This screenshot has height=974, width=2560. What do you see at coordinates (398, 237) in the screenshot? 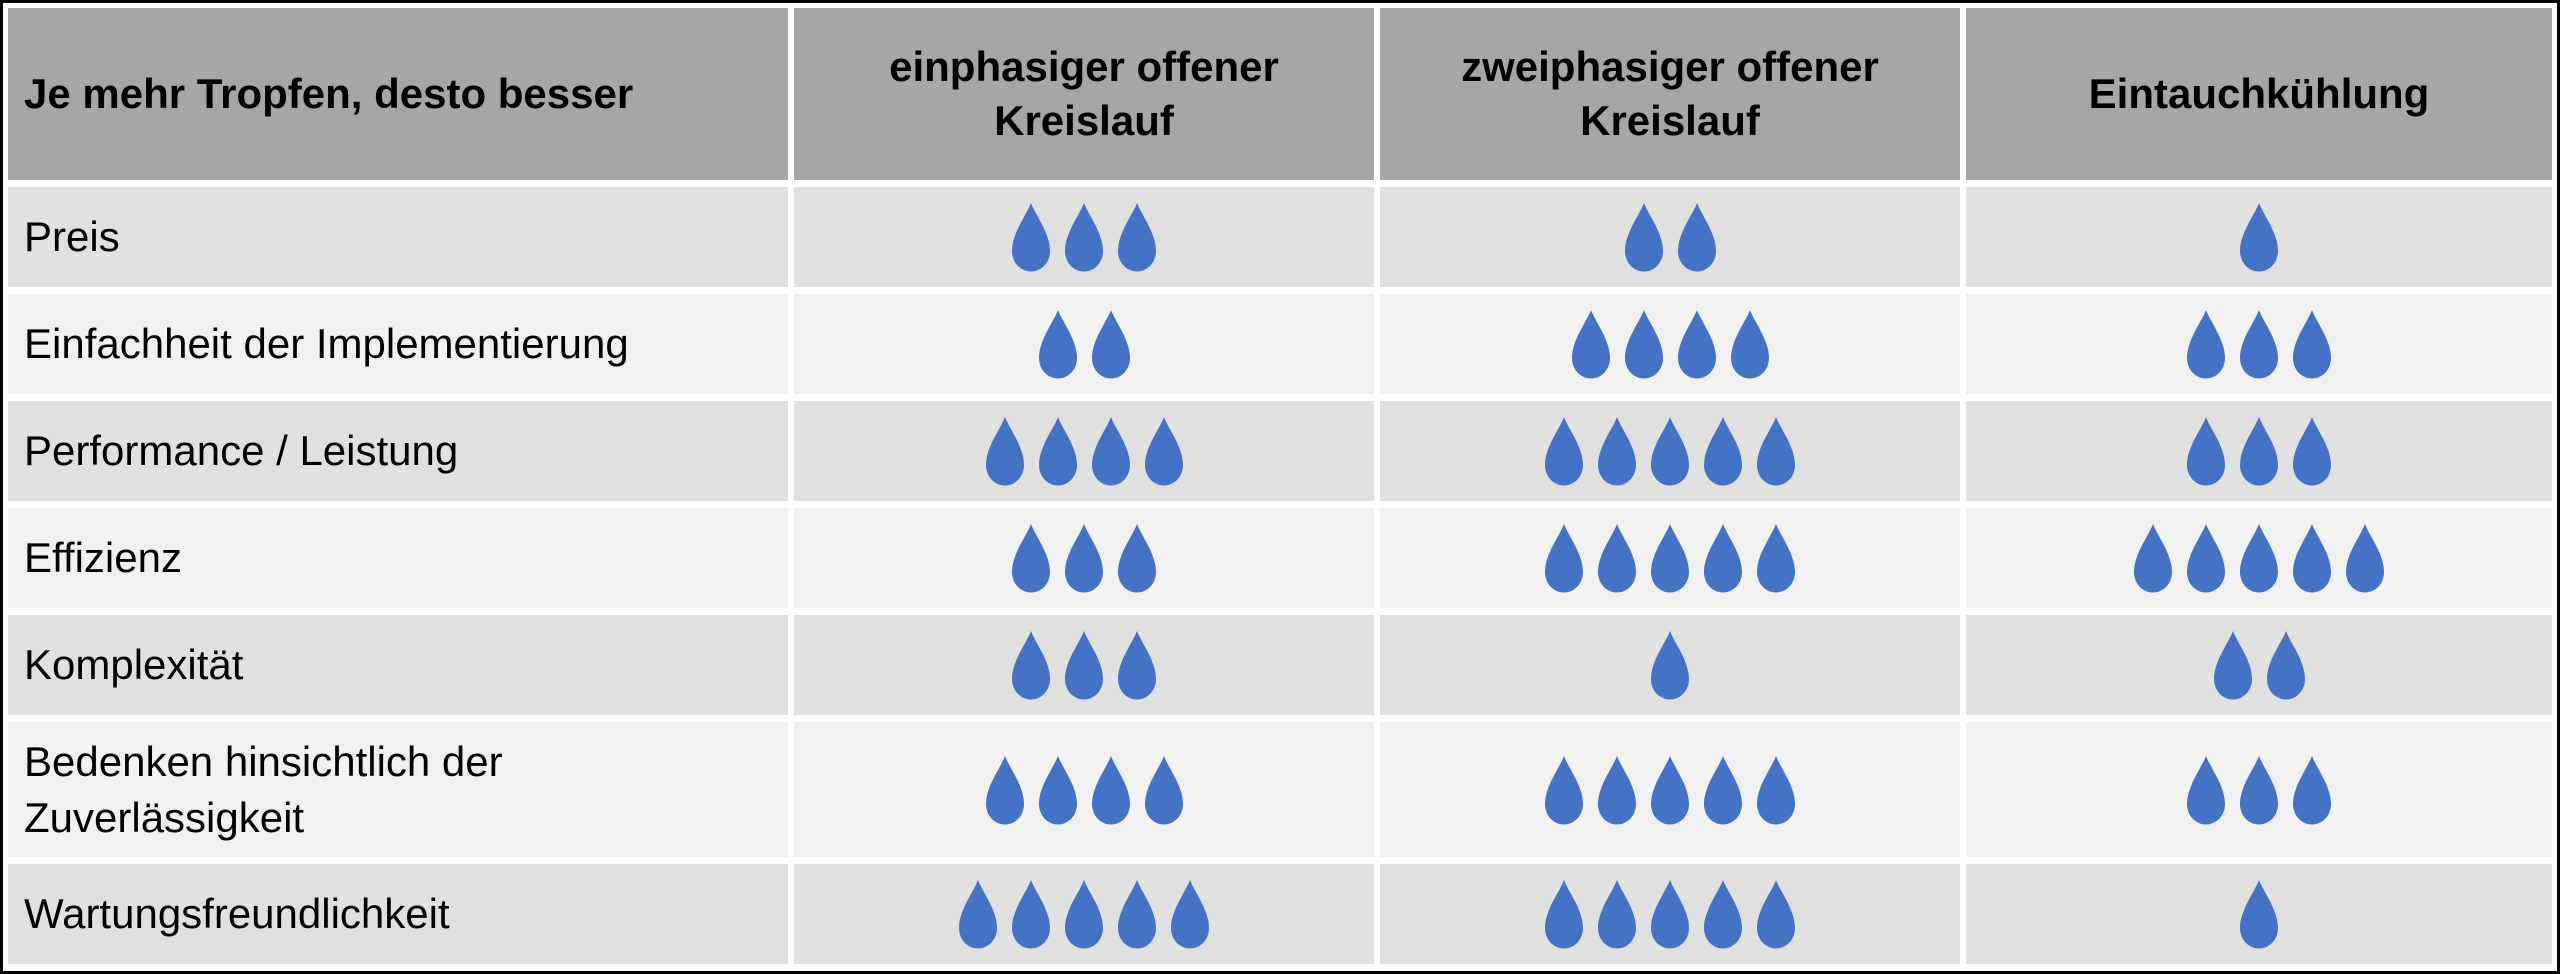
I see `criterion-label-preis: Preis` at bounding box center [398, 237].